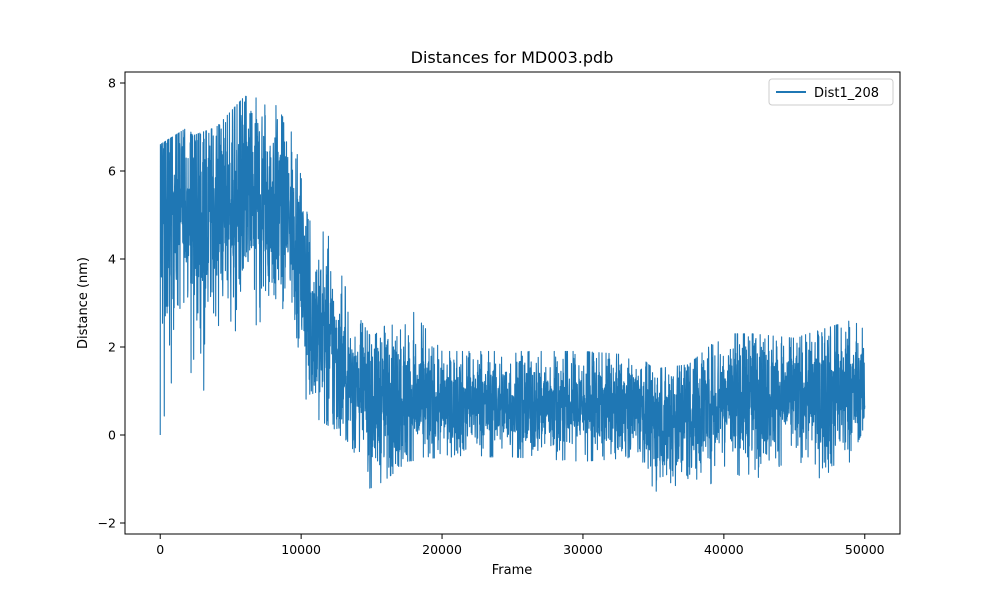 Image resolution: width=1000 pixels, height=600 pixels. I want to click on legend-label-dist1-208: Dist1_208, so click(846, 93).